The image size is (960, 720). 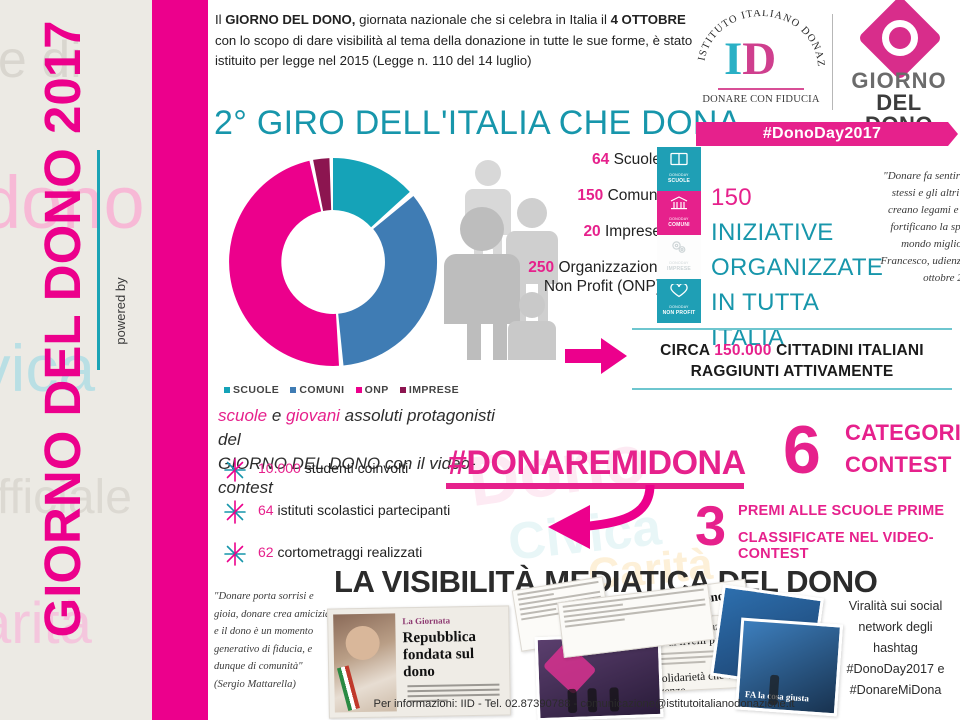 What do you see at coordinates (277, 415) in the screenshot?
I see `schools-mid1: e` at bounding box center [277, 415].